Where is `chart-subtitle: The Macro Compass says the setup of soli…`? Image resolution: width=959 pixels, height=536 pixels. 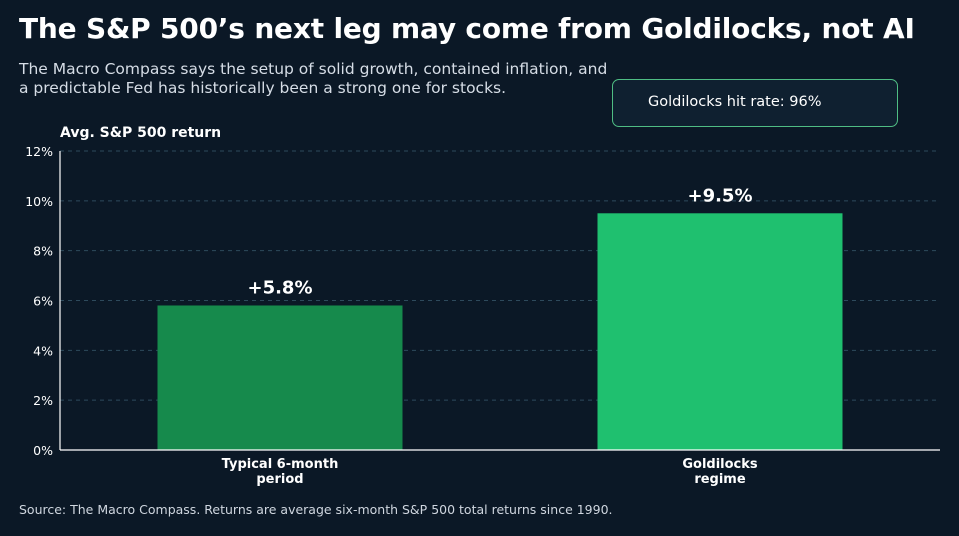 chart-subtitle: The Macro Compass says the setup of soli… is located at coordinates (313, 78).